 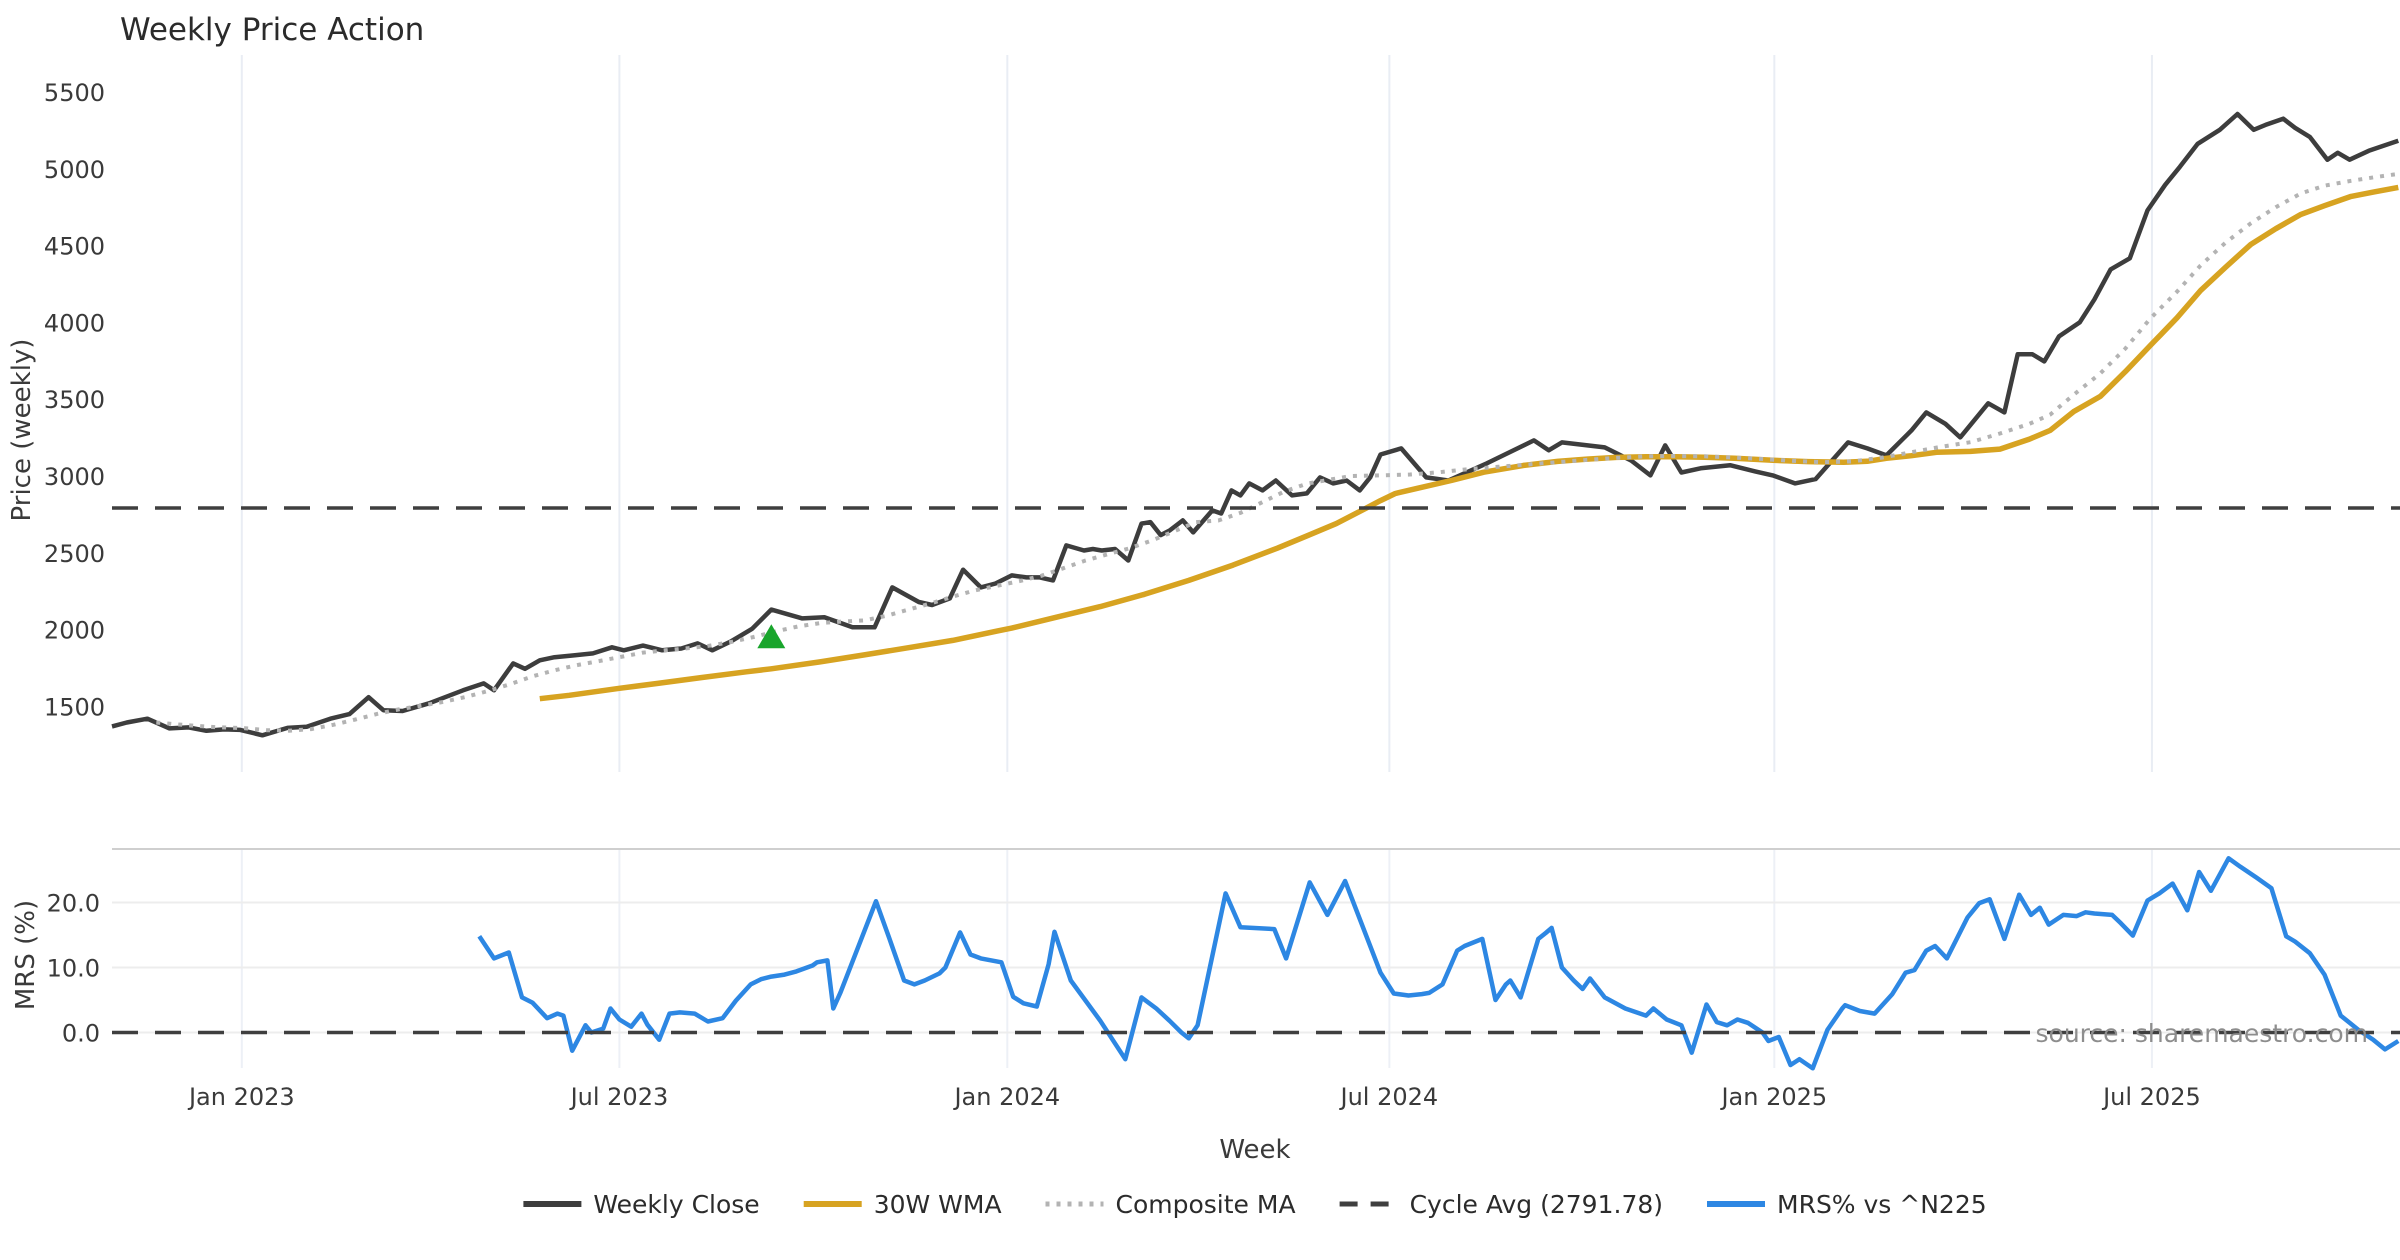 What do you see at coordinates (74, 247) in the screenshot?
I see `price-tick-label: 4500` at bounding box center [74, 247].